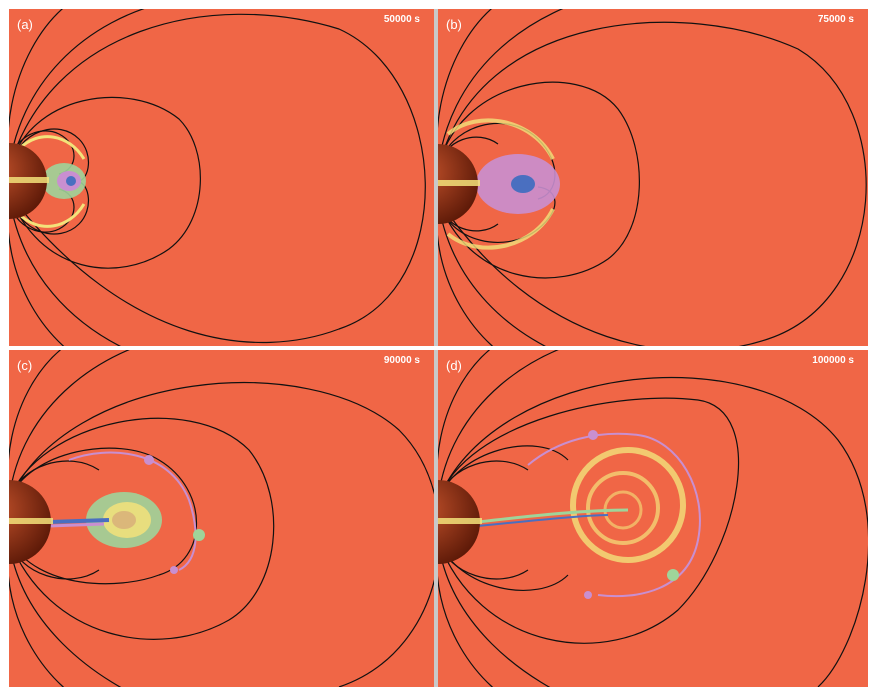 The height and width of the screenshot is (694, 878). What do you see at coordinates (401, 19) in the screenshot?
I see `time-stamp: 50000 s` at bounding box center [401, 19].